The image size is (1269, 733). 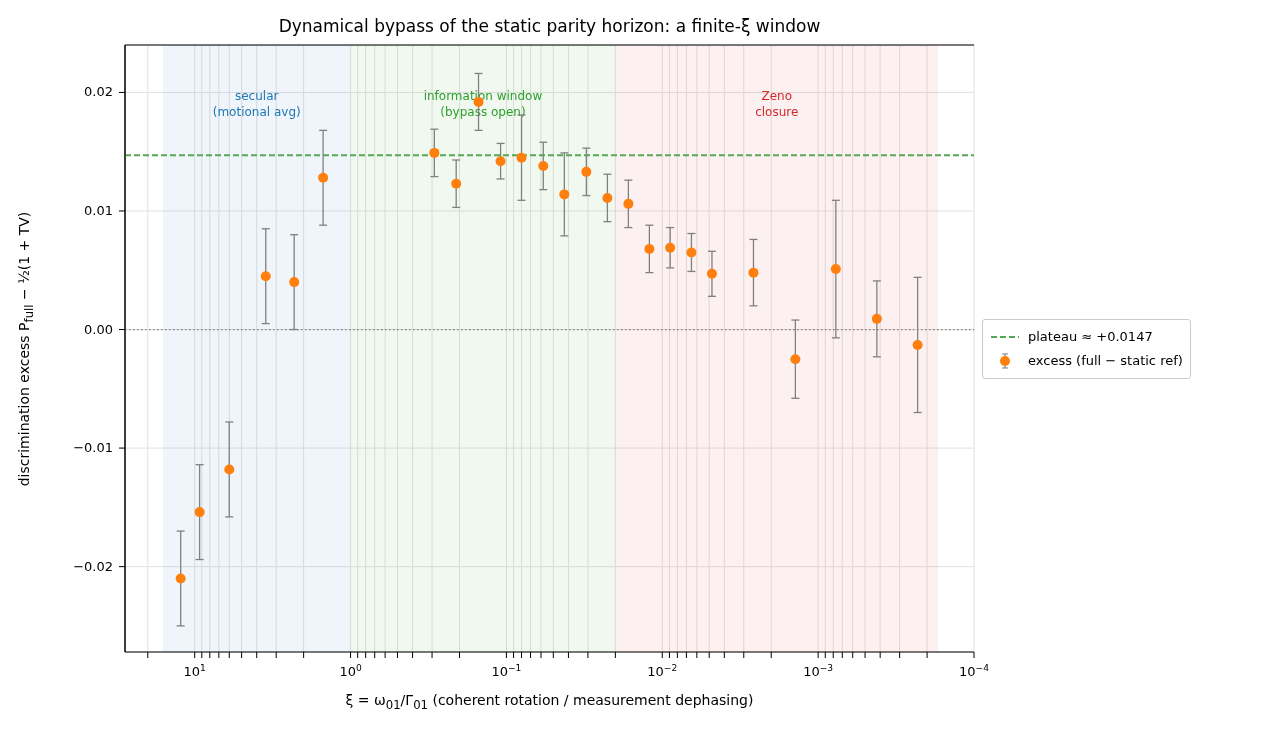 I want to click on x-tick-label: 10$^{−4}$, so click(x=974, y=671).